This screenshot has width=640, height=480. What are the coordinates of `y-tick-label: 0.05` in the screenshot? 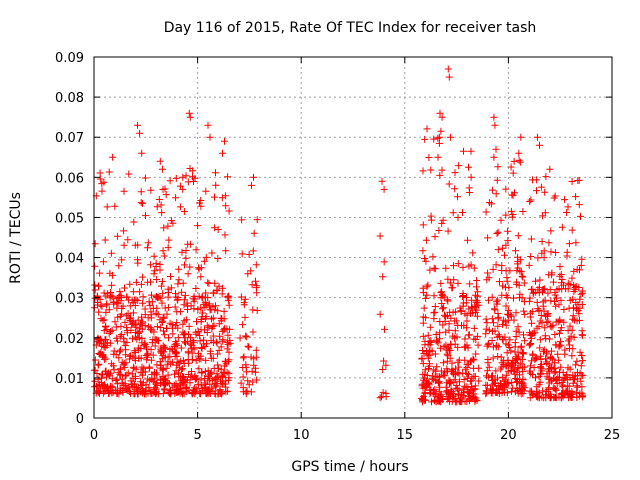 It's located at (69, 218).